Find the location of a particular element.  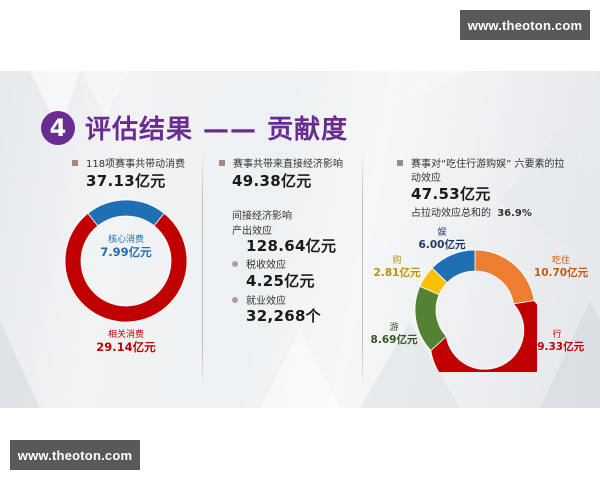

shopping-label: 购 2.81亿元 is located at coordinates (397, 267).